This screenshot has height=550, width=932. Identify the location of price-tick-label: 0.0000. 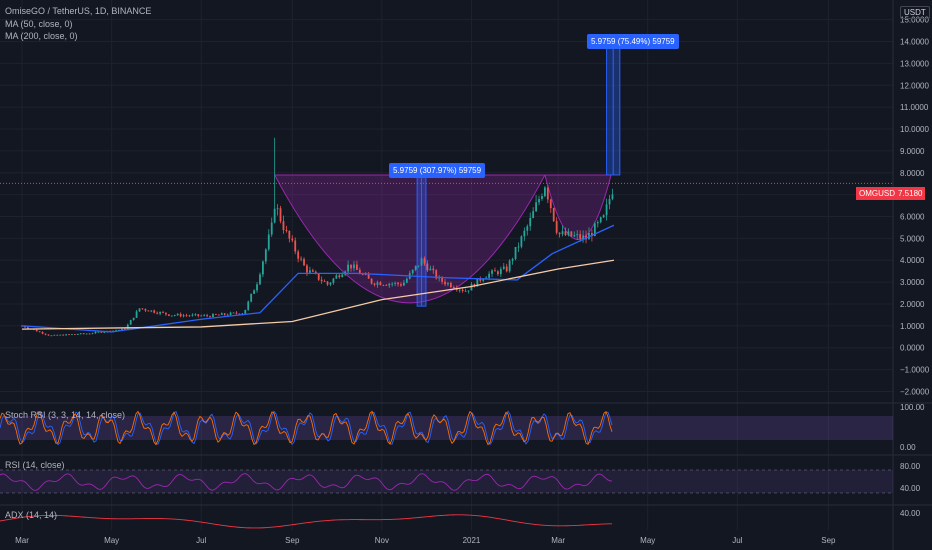
(912, 348).